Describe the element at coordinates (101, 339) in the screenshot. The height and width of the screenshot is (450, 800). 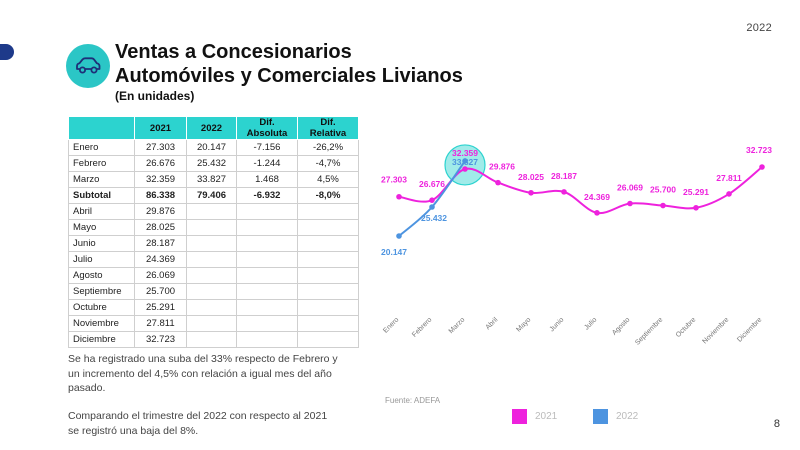
I see `table-cell: Diciembre` at that location.